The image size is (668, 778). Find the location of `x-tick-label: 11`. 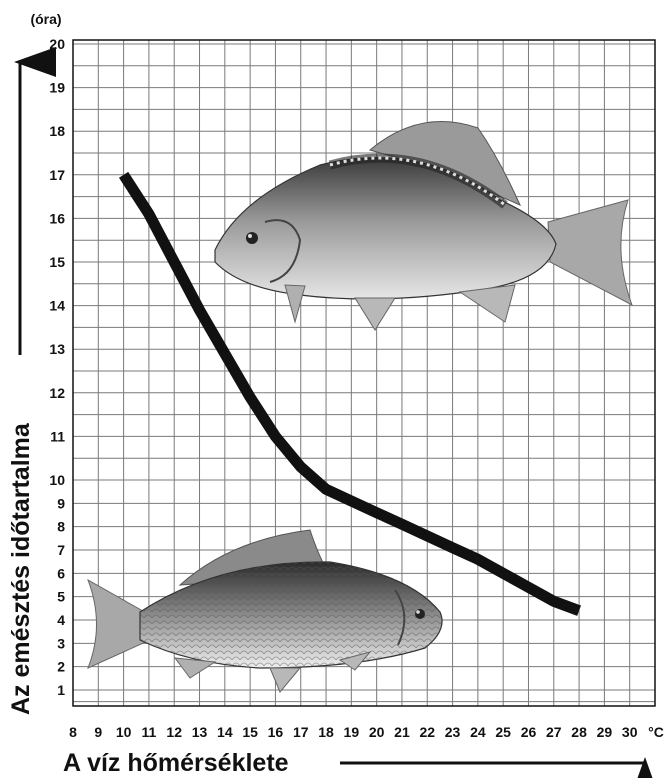

x-tick-label: 11 is located at coordinates (149, 732).